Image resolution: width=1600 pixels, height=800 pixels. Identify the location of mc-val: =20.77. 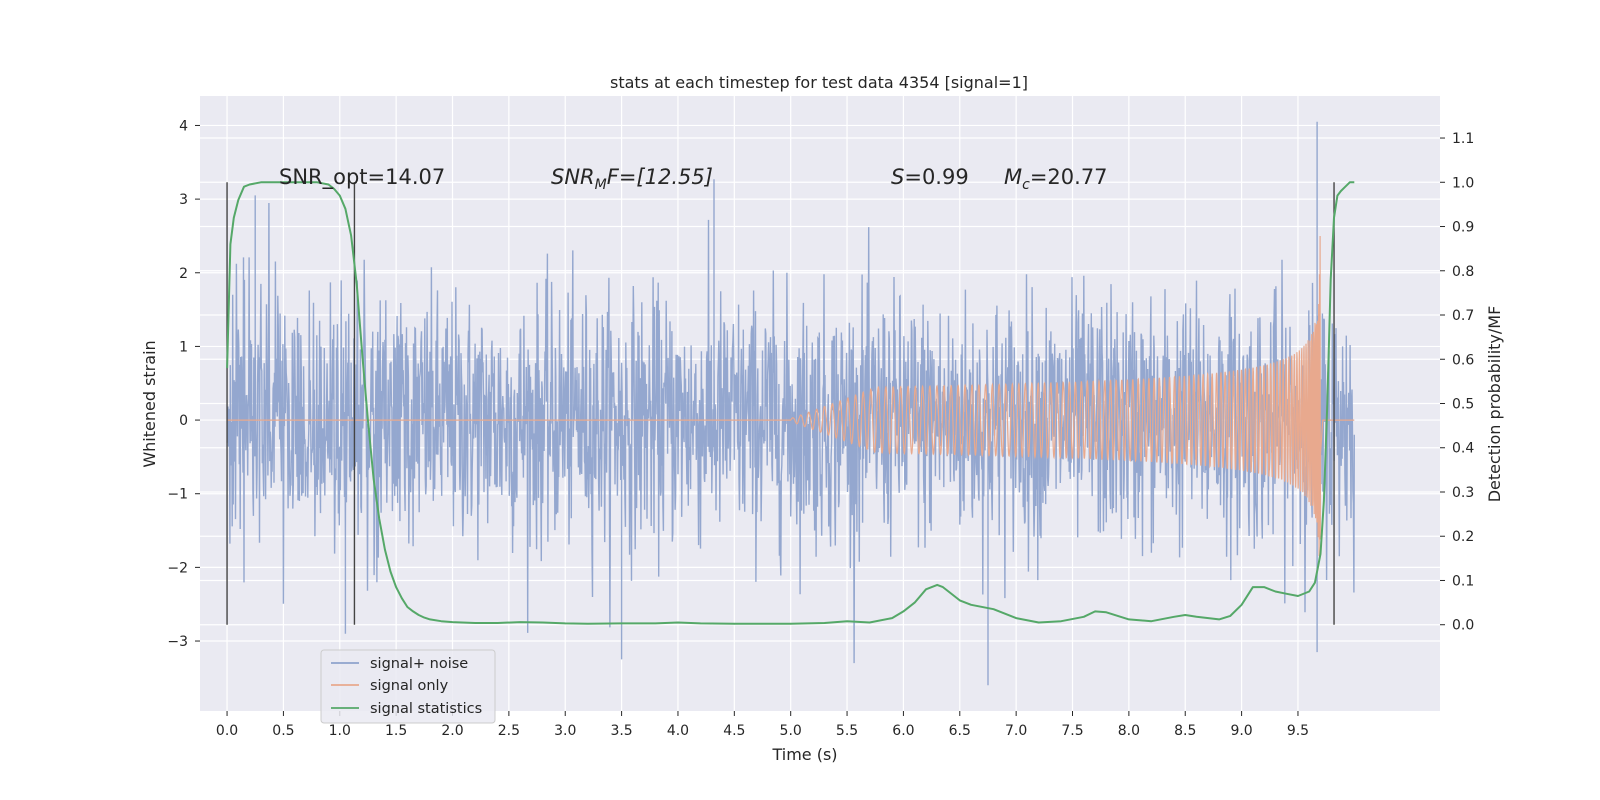
(1069, 177).